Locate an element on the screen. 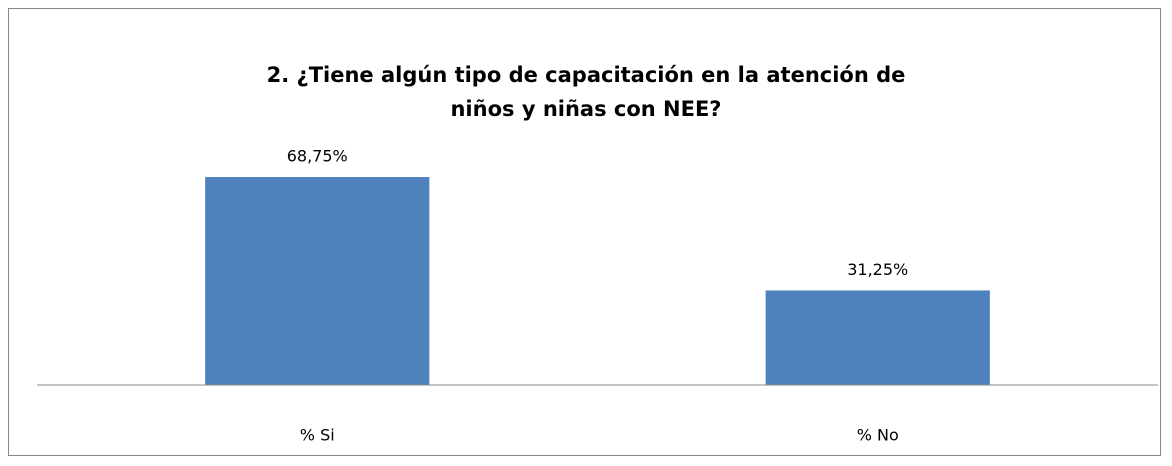 The width and height of the screenshot is (1172, 466). x-tick-label: % Si is located at coordinates (317, 435).